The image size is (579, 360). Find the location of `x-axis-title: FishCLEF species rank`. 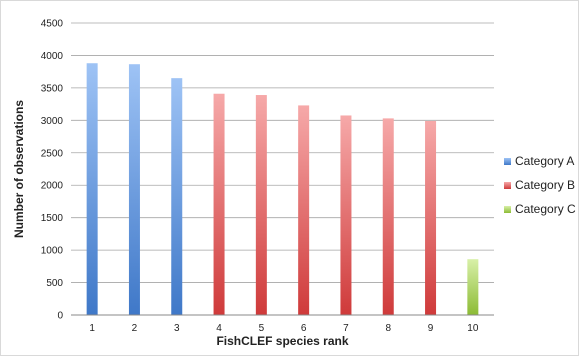

x-axis-title: FishCLEF species rank is located at coordinates (282, 341).